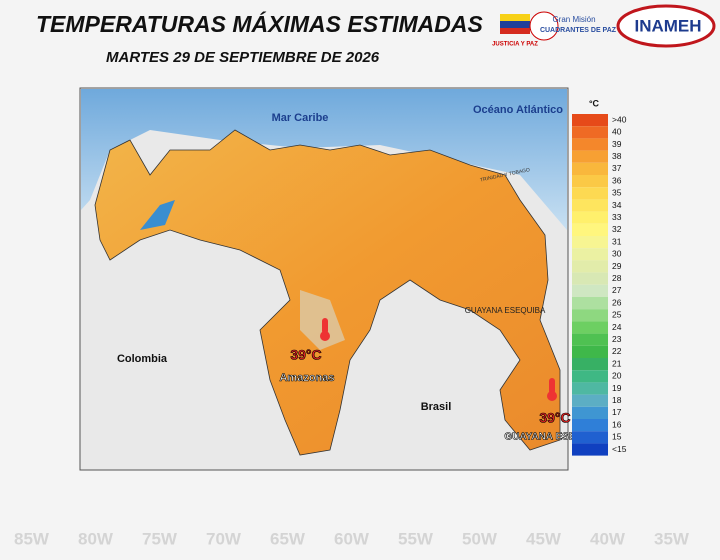  I want to click on legend-label: 23, so click(617, 339).